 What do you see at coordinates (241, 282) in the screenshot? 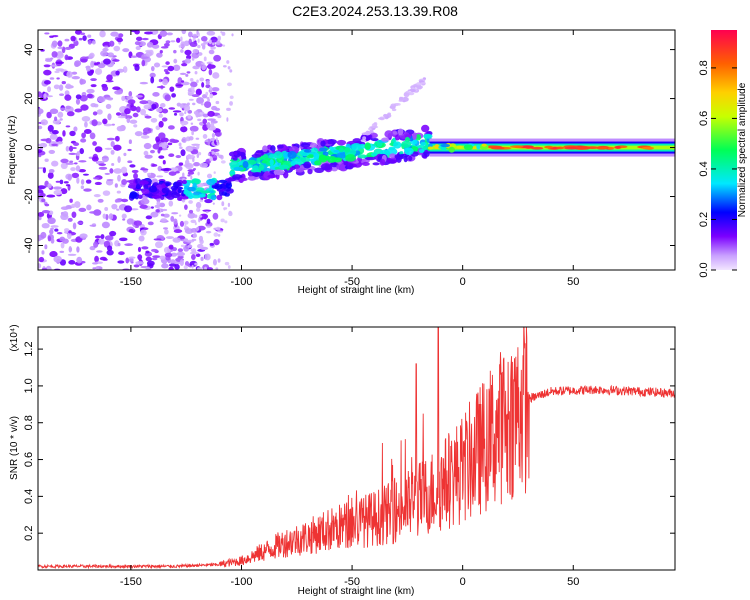
I see `spectrogram-xtick-label: -100` at bounding box center [241, 282].